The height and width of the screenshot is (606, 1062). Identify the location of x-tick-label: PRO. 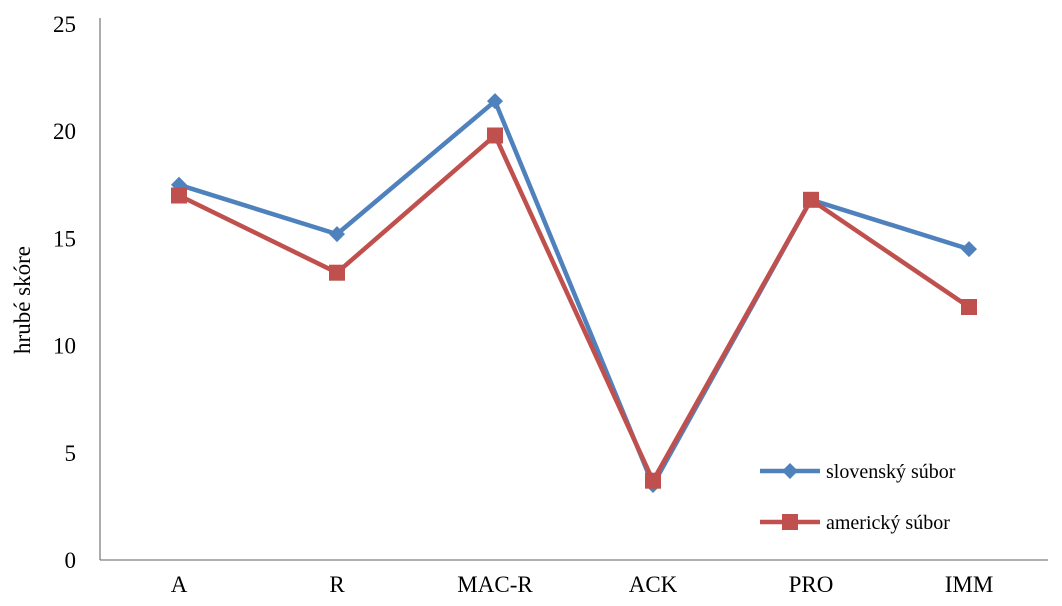
(811, 584).